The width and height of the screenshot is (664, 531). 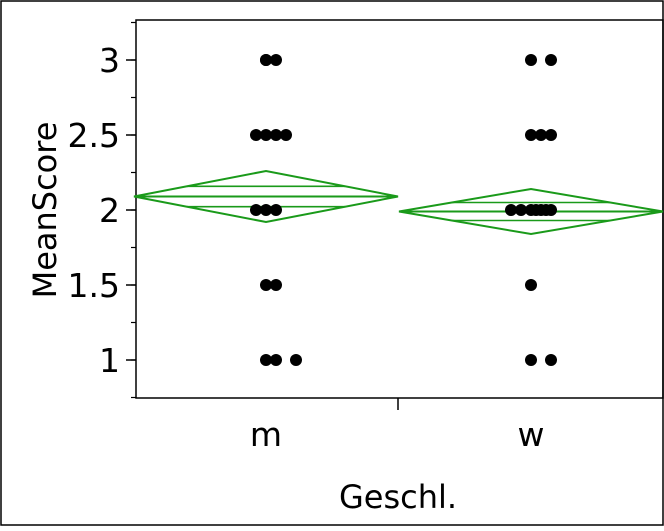 I want to click on y-tick-label: 2.5, so click(x=94, y=135).